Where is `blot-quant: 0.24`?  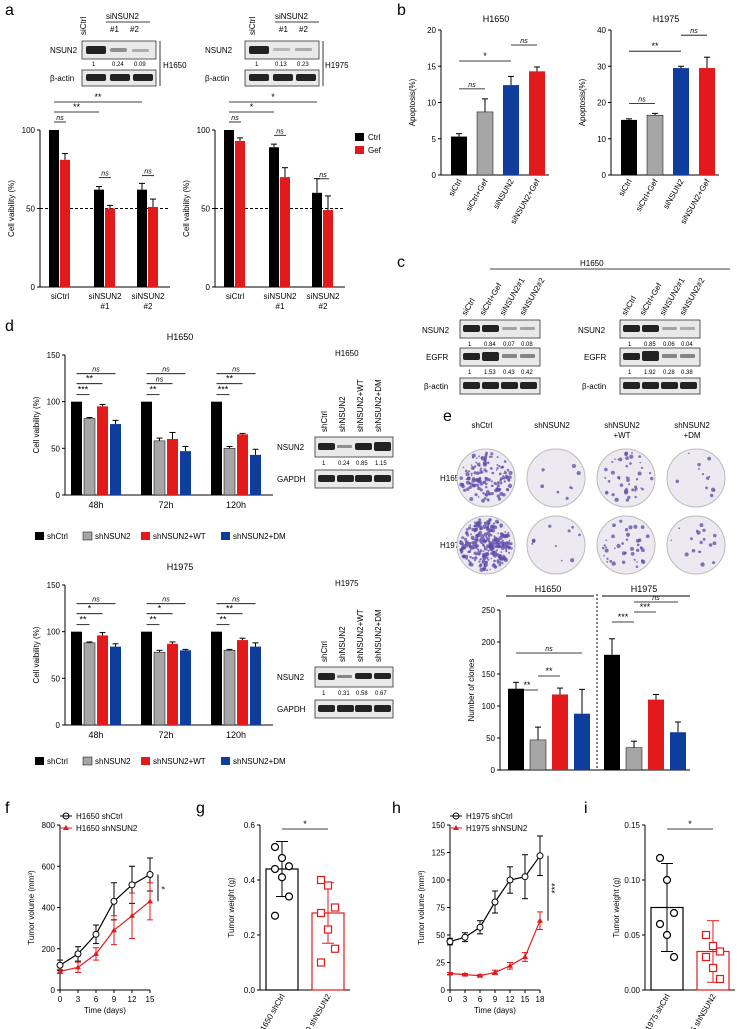
blot-quant: 0.24 is located at coordinates (344, 464).